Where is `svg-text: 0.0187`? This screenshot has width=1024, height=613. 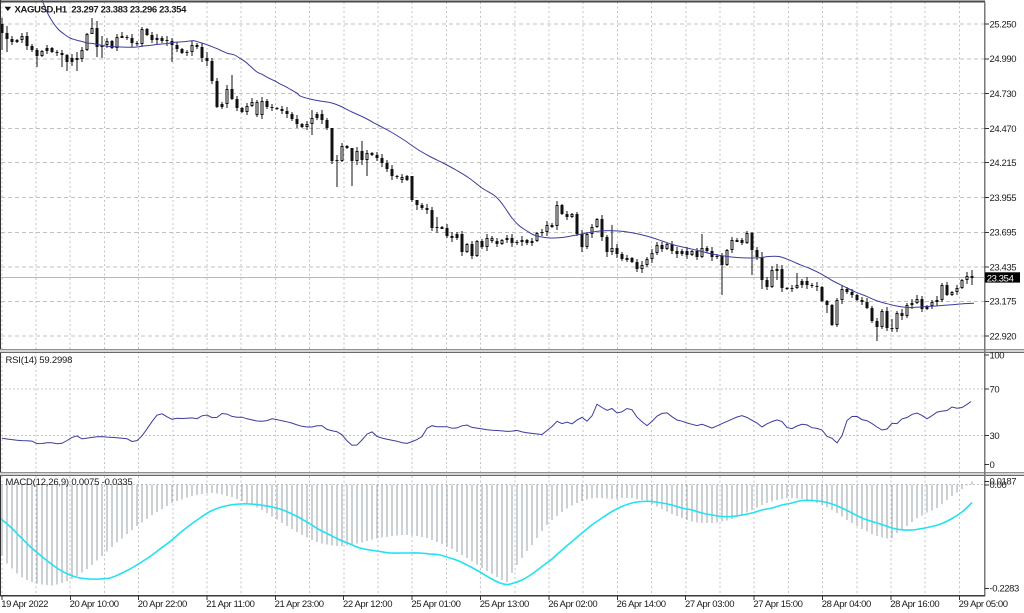 svg-text: 0.0187 is located at coordinates (1003, 482).